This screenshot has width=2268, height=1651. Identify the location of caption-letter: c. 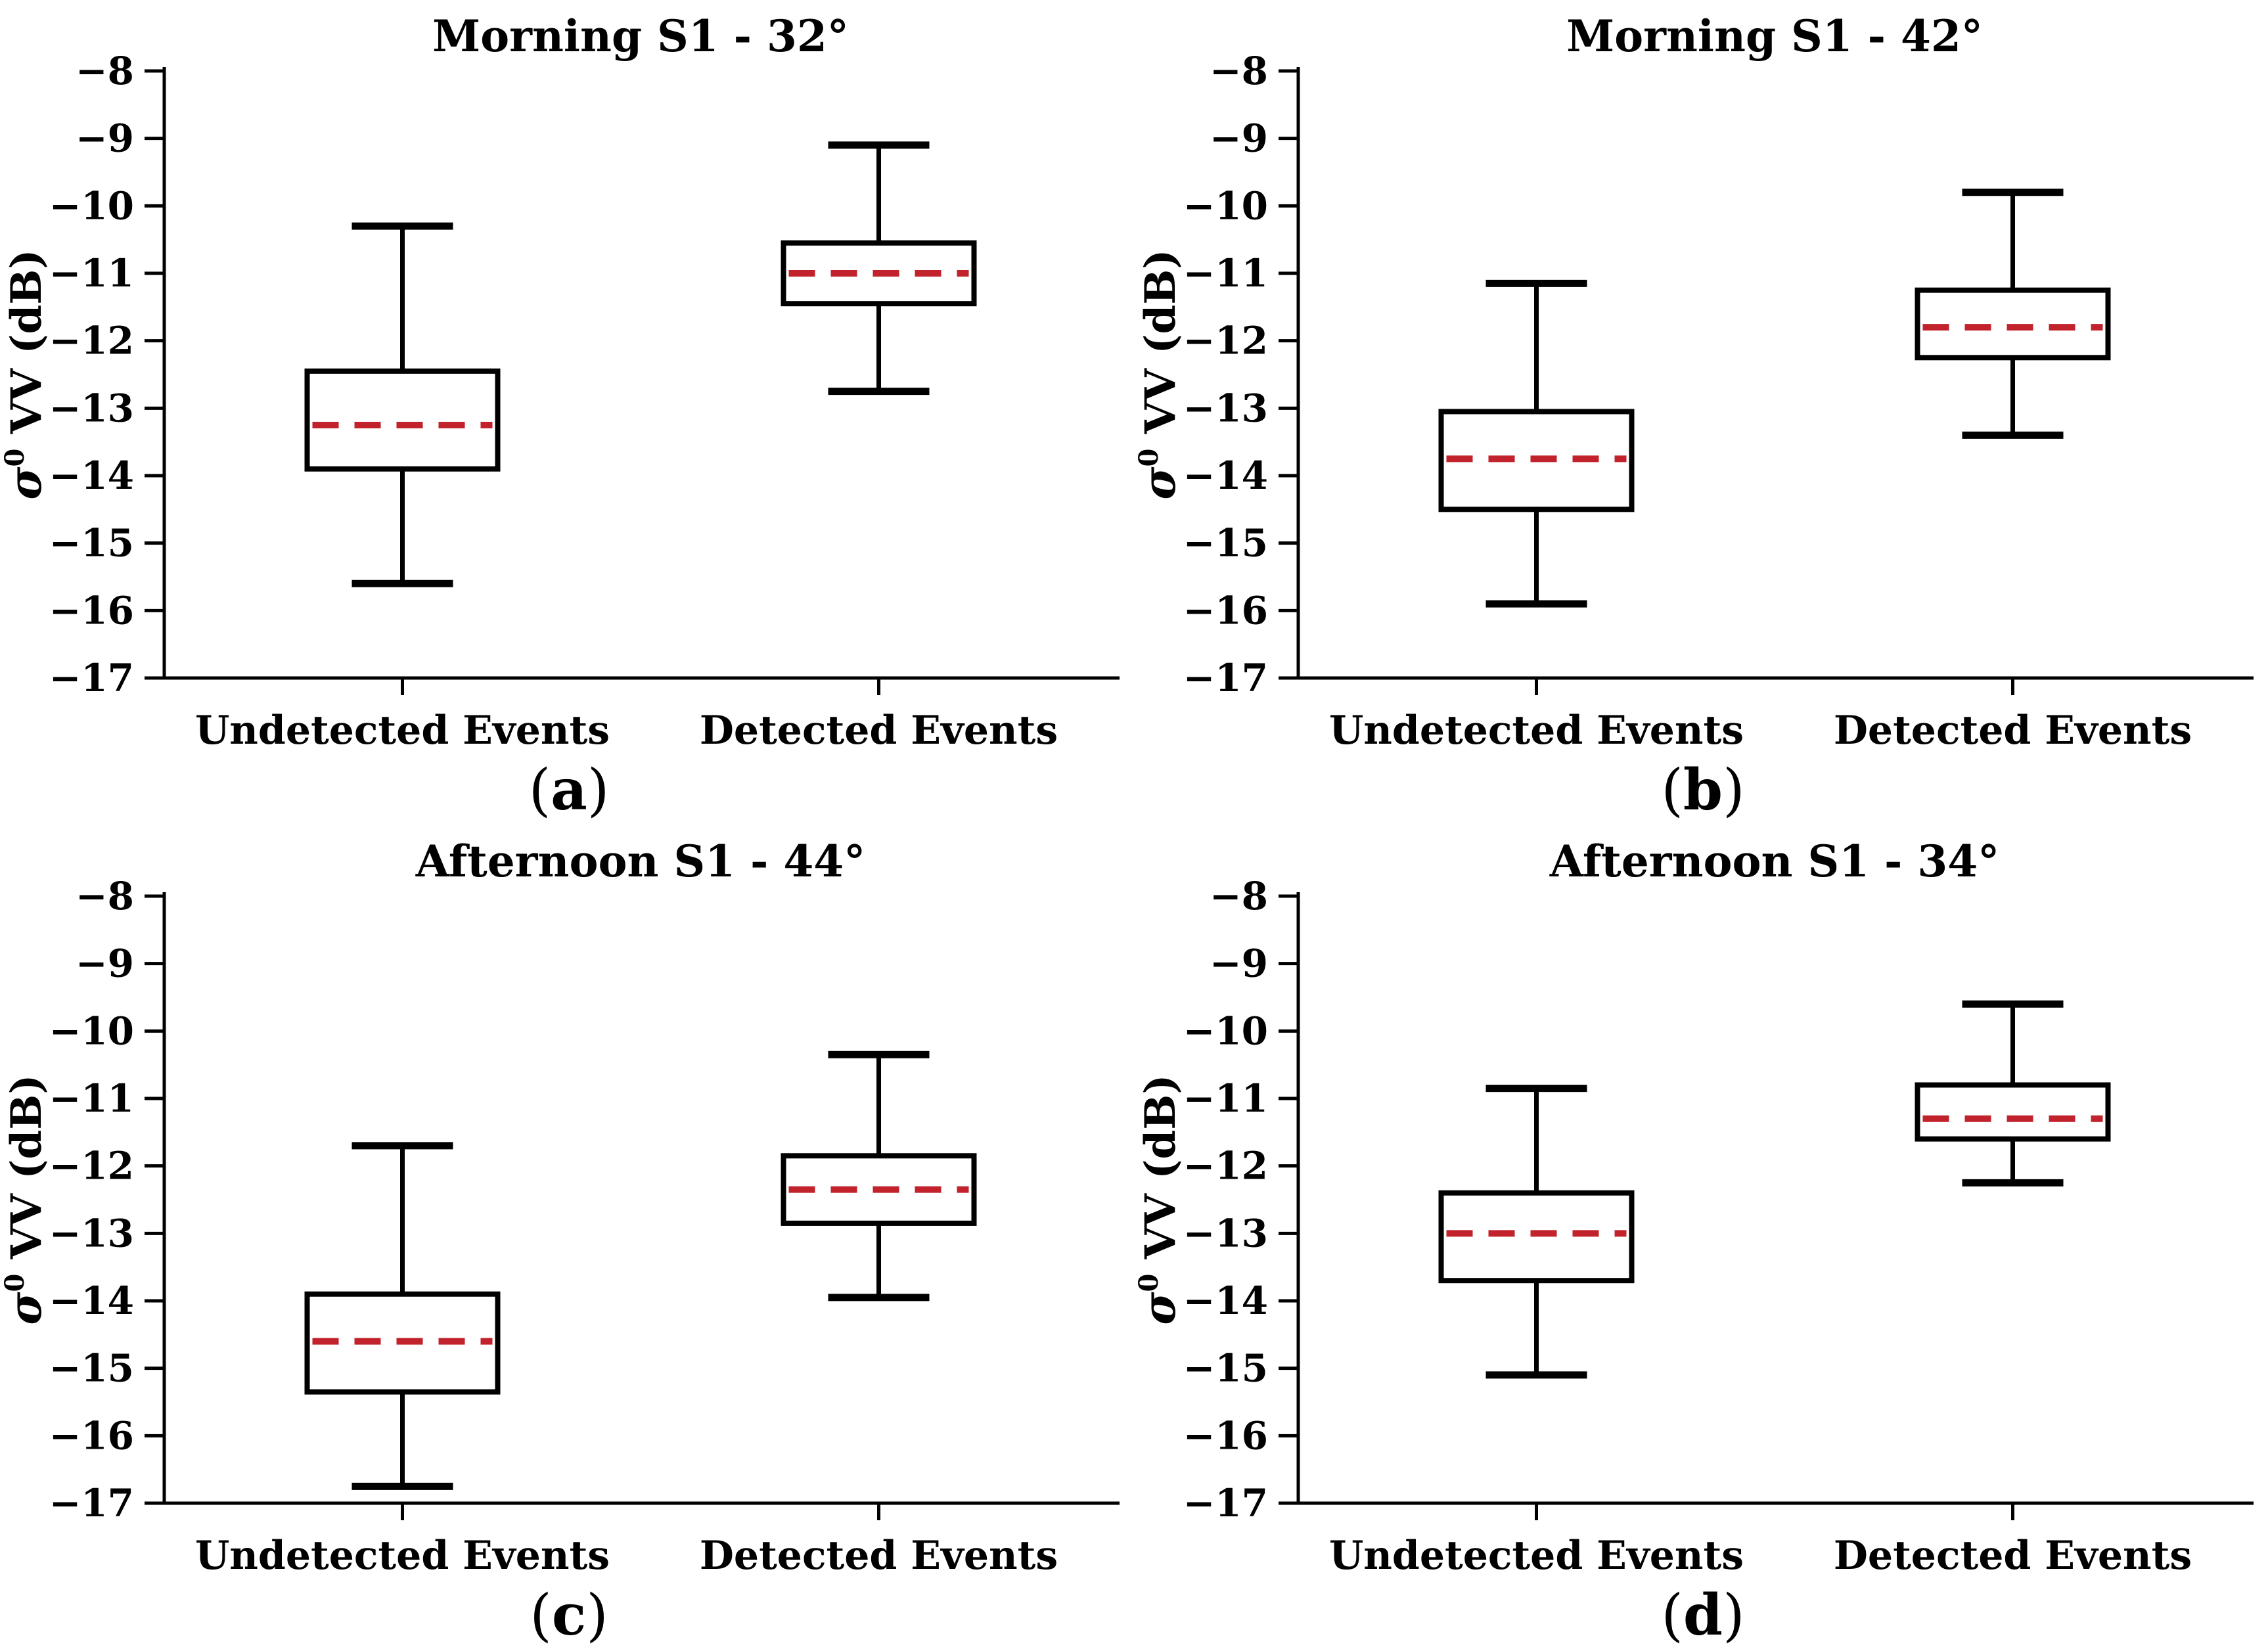
(569, 1615).